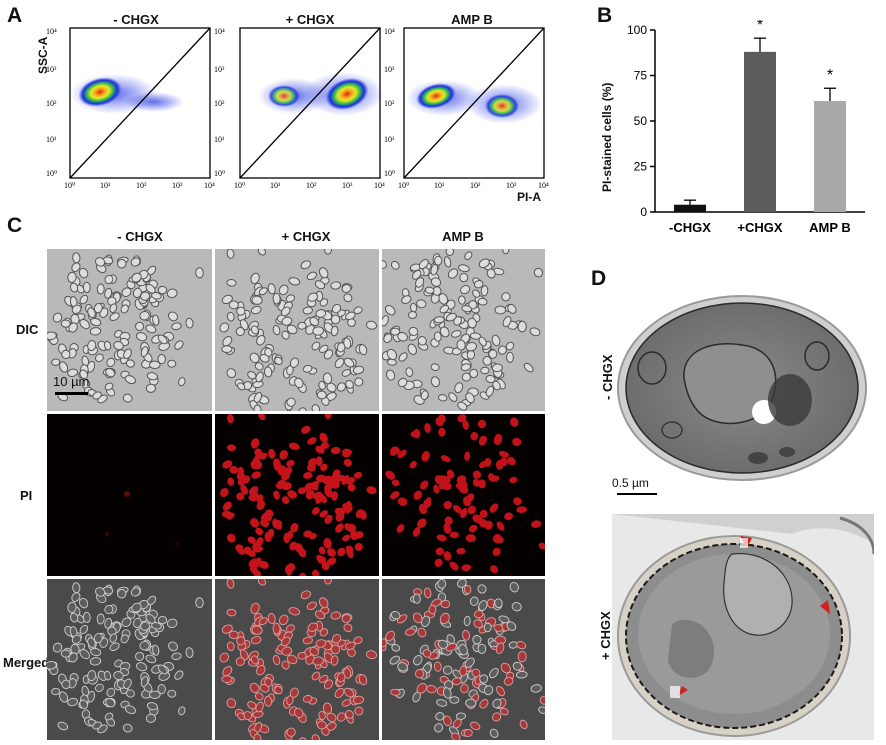 The width and height of the screenshot is (886, 745). Describe the element at coordinates (51, 173) in the screenshot. I see `flow-y-tick: 10⁰` at that location.